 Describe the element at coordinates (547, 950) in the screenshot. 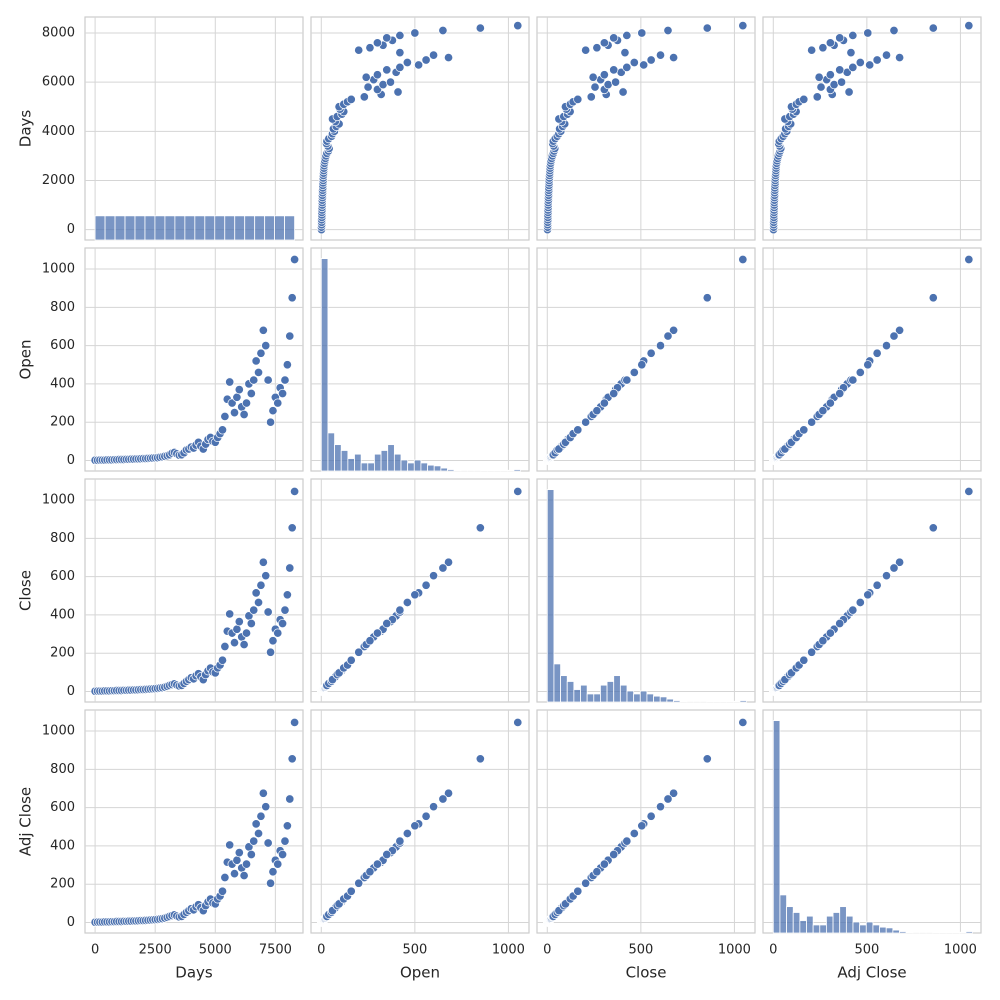

I see `x-tick-label: 0` at that location.